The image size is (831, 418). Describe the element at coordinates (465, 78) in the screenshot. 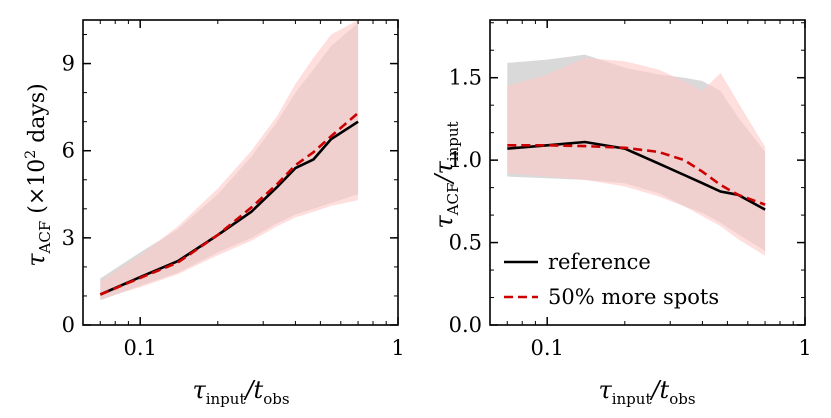

I see `y-tick-label: 1.5` at that location.